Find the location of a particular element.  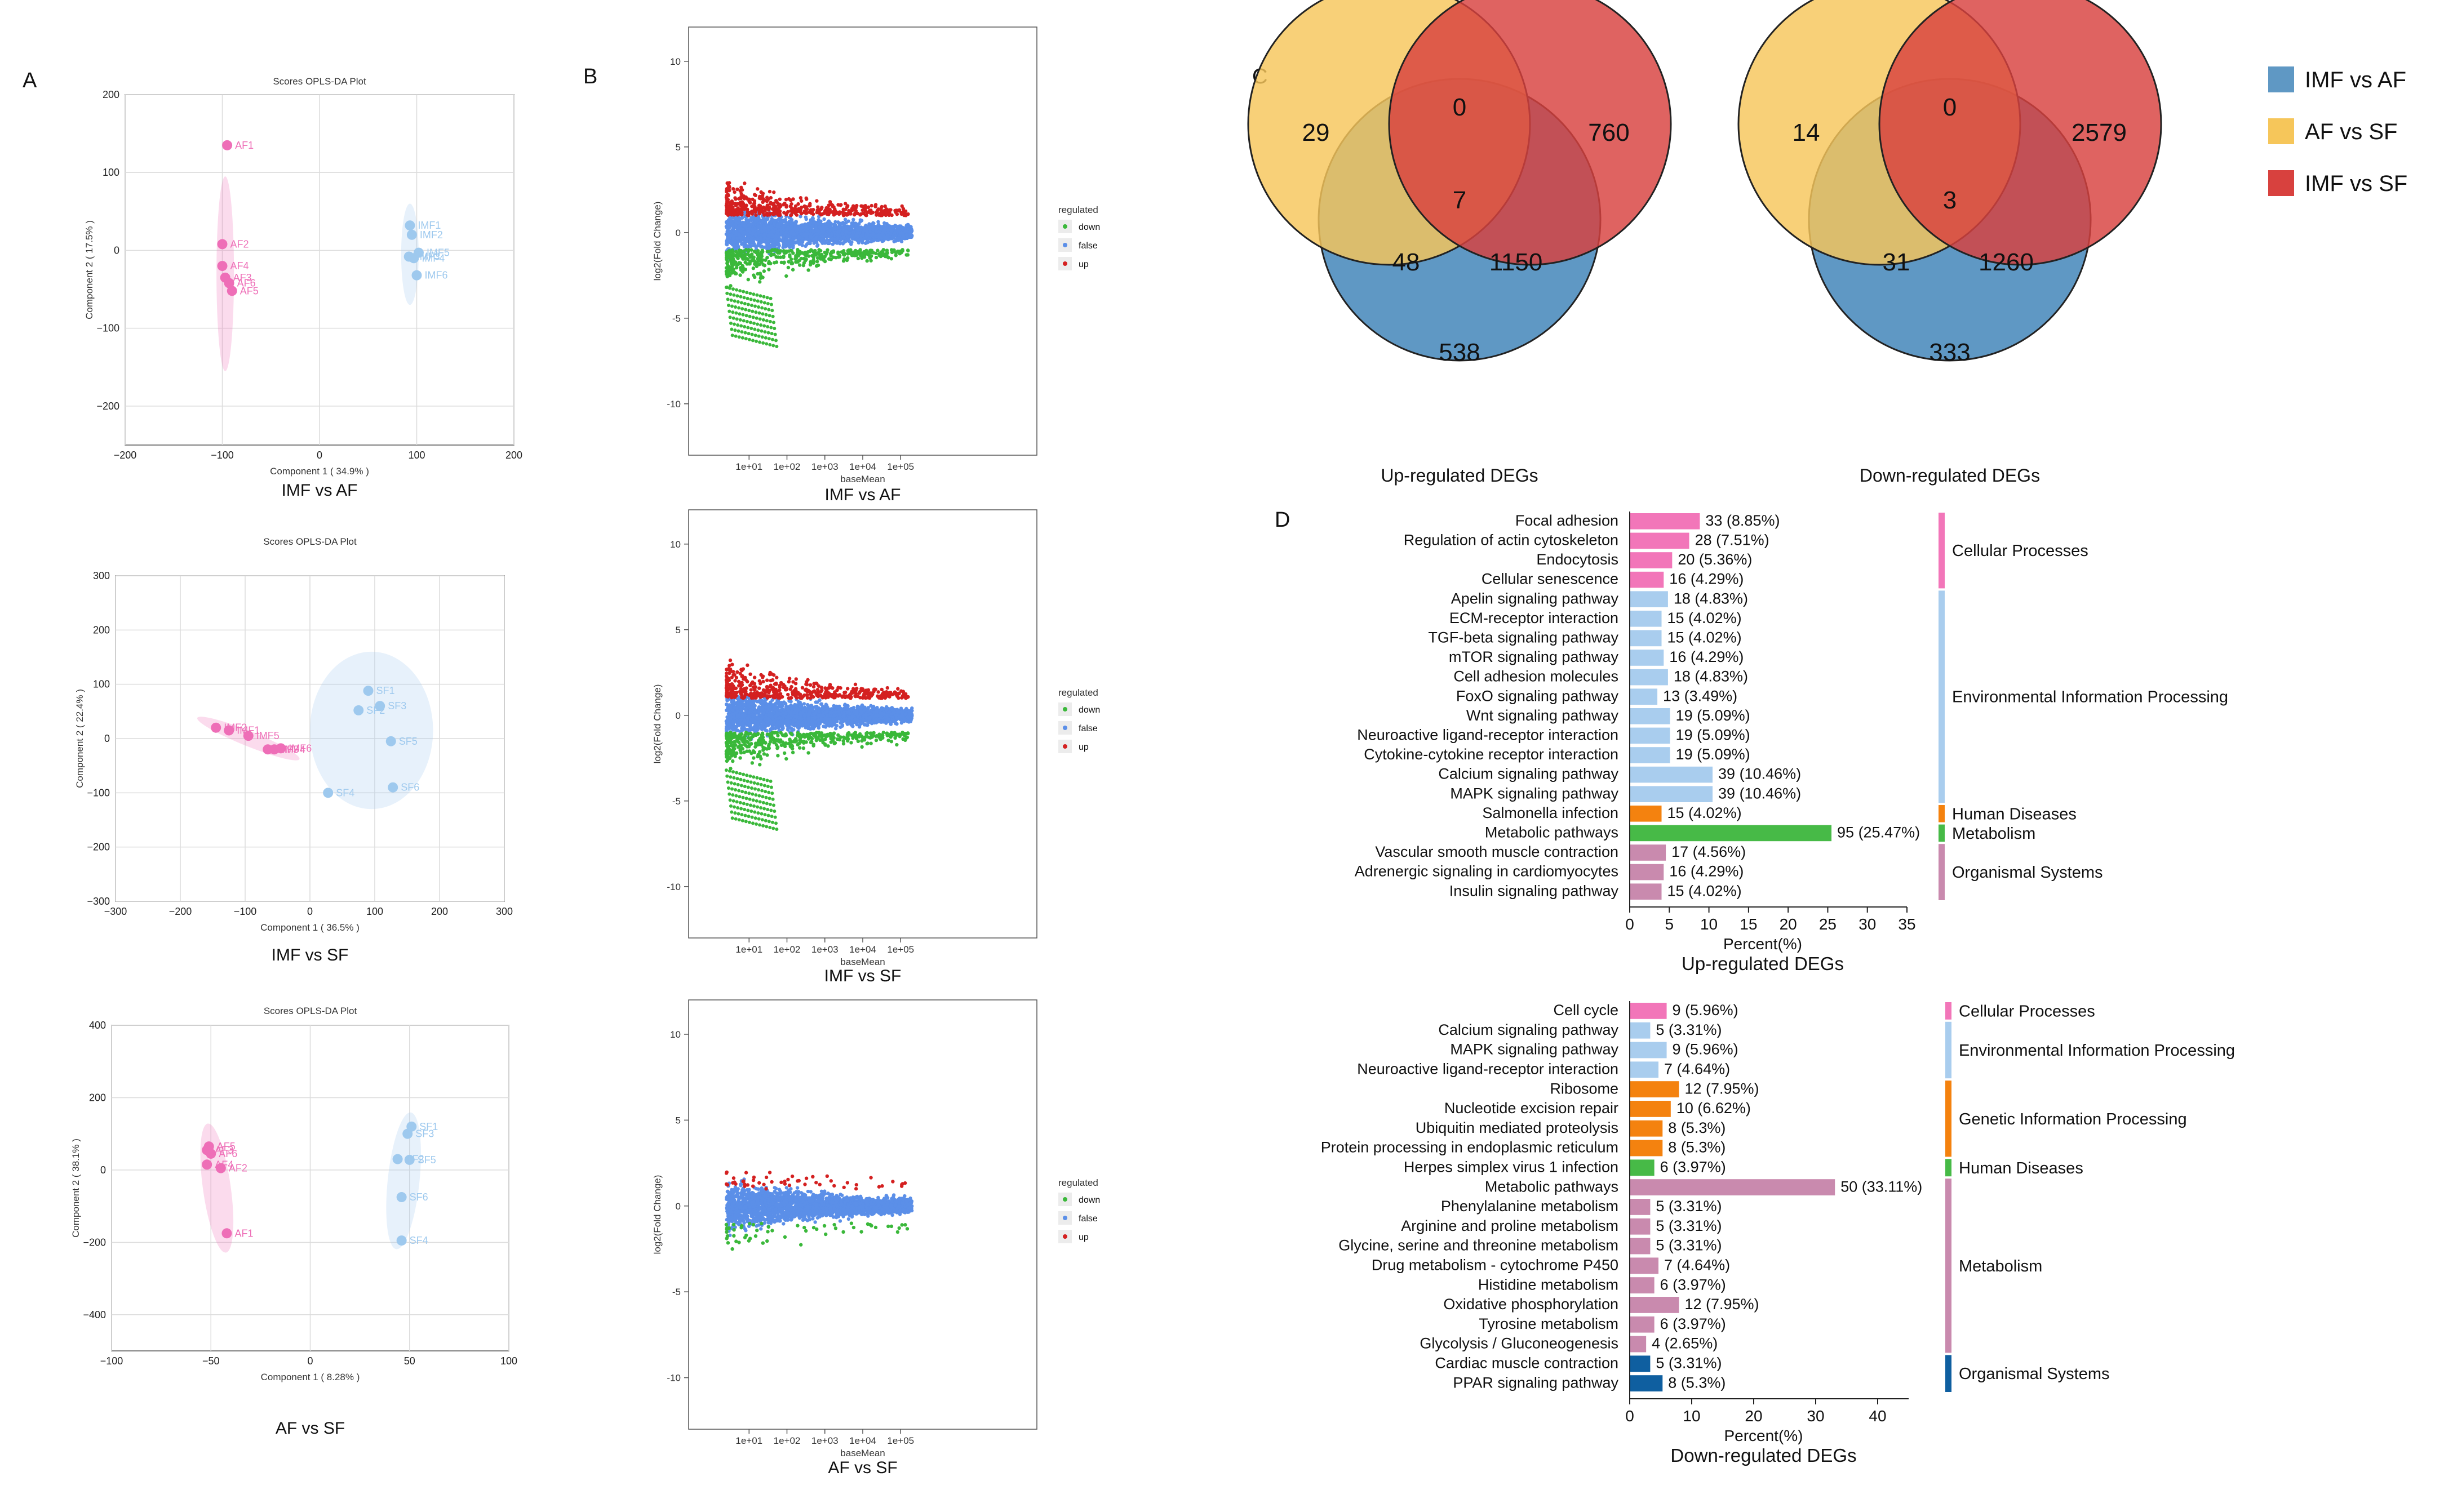

sample-label: AF2 is located at coordinates (239, 244).